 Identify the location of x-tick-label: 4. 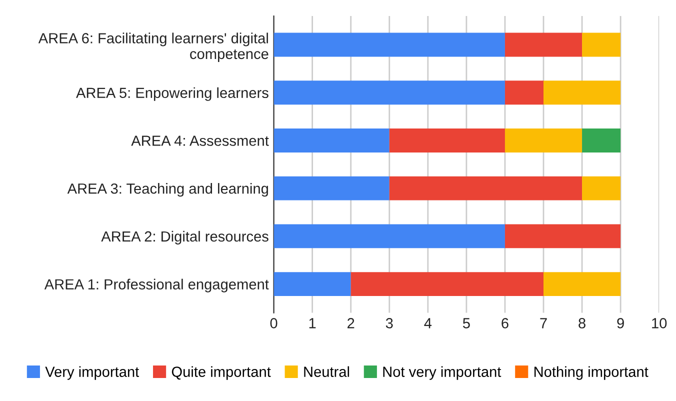
(428, 323).